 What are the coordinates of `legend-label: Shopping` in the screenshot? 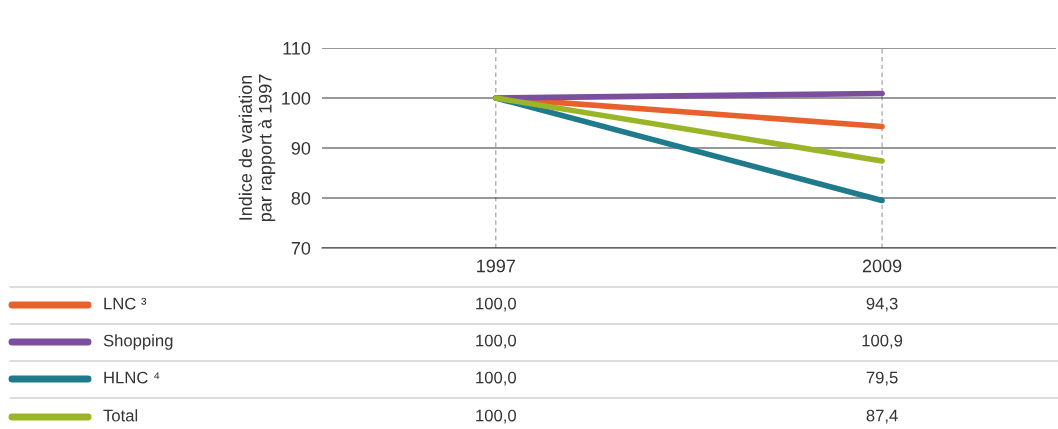 It's located at (138, 342).